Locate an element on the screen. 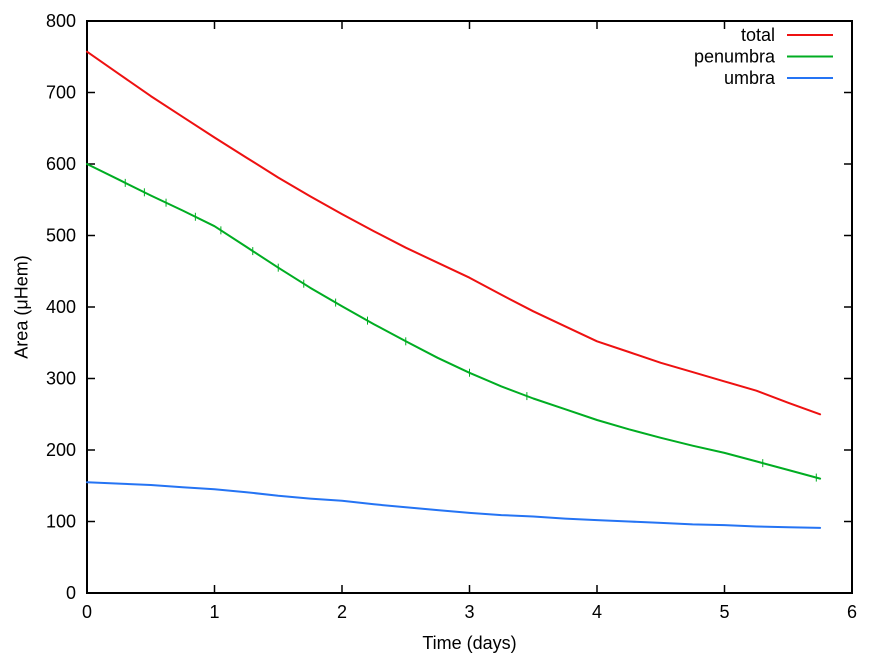 This screenshot has height=663, width=883. y-axis-title: Area (μHem) is located at coordinates (21, 307).